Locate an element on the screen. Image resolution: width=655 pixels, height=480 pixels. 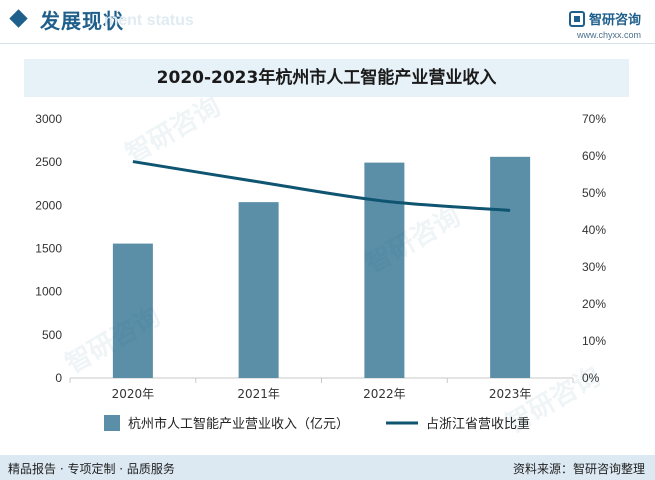
x-tick-label: 2023年 is located at coordinates (510, 394).